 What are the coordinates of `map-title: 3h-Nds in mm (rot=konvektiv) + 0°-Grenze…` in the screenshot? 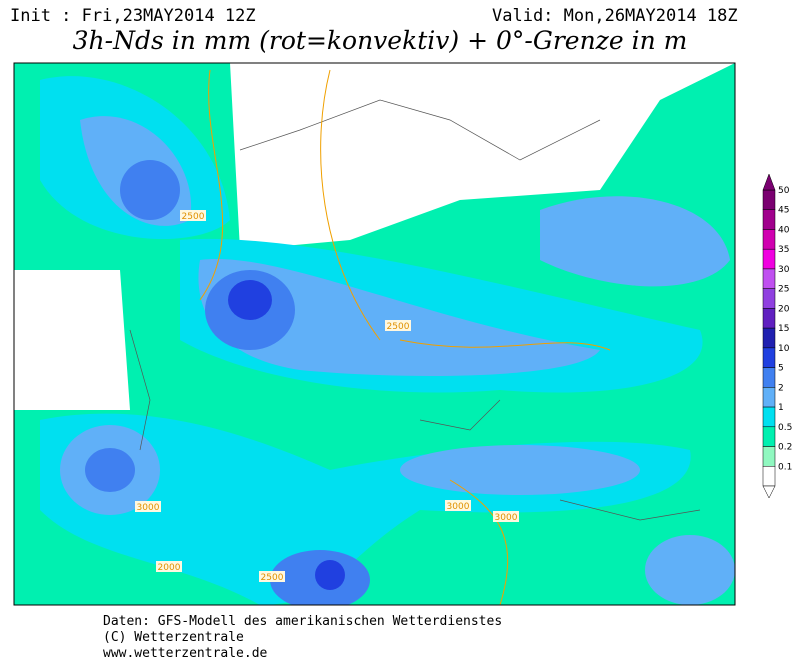 It's located at (380, 40).